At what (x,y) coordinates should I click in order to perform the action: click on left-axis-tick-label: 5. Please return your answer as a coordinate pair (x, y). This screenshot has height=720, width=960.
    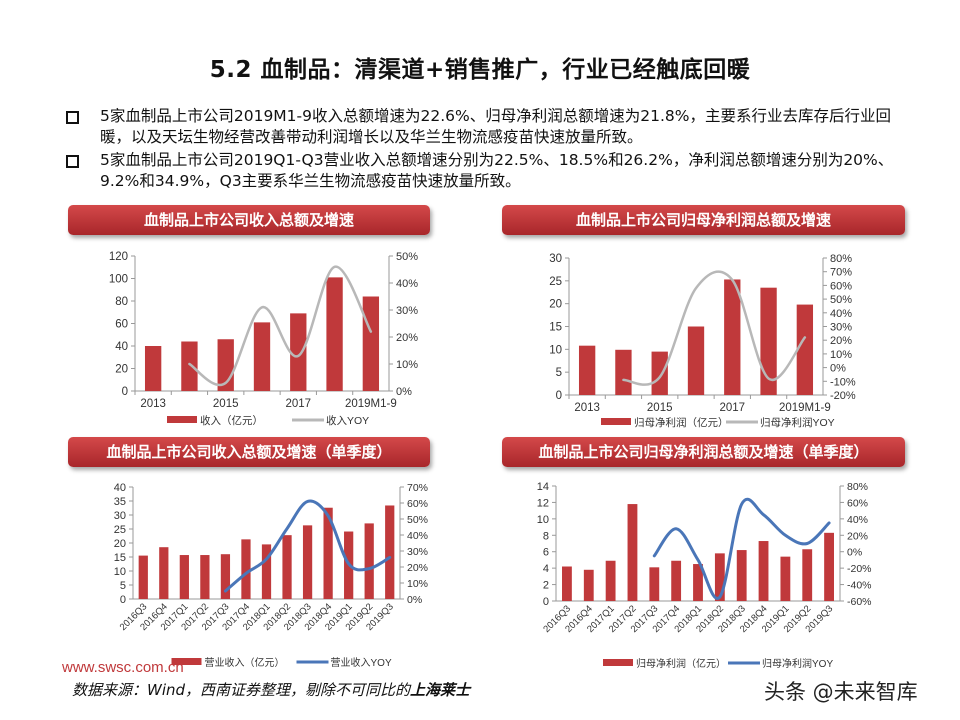
    Looking at the image, I should click on (123, 586).